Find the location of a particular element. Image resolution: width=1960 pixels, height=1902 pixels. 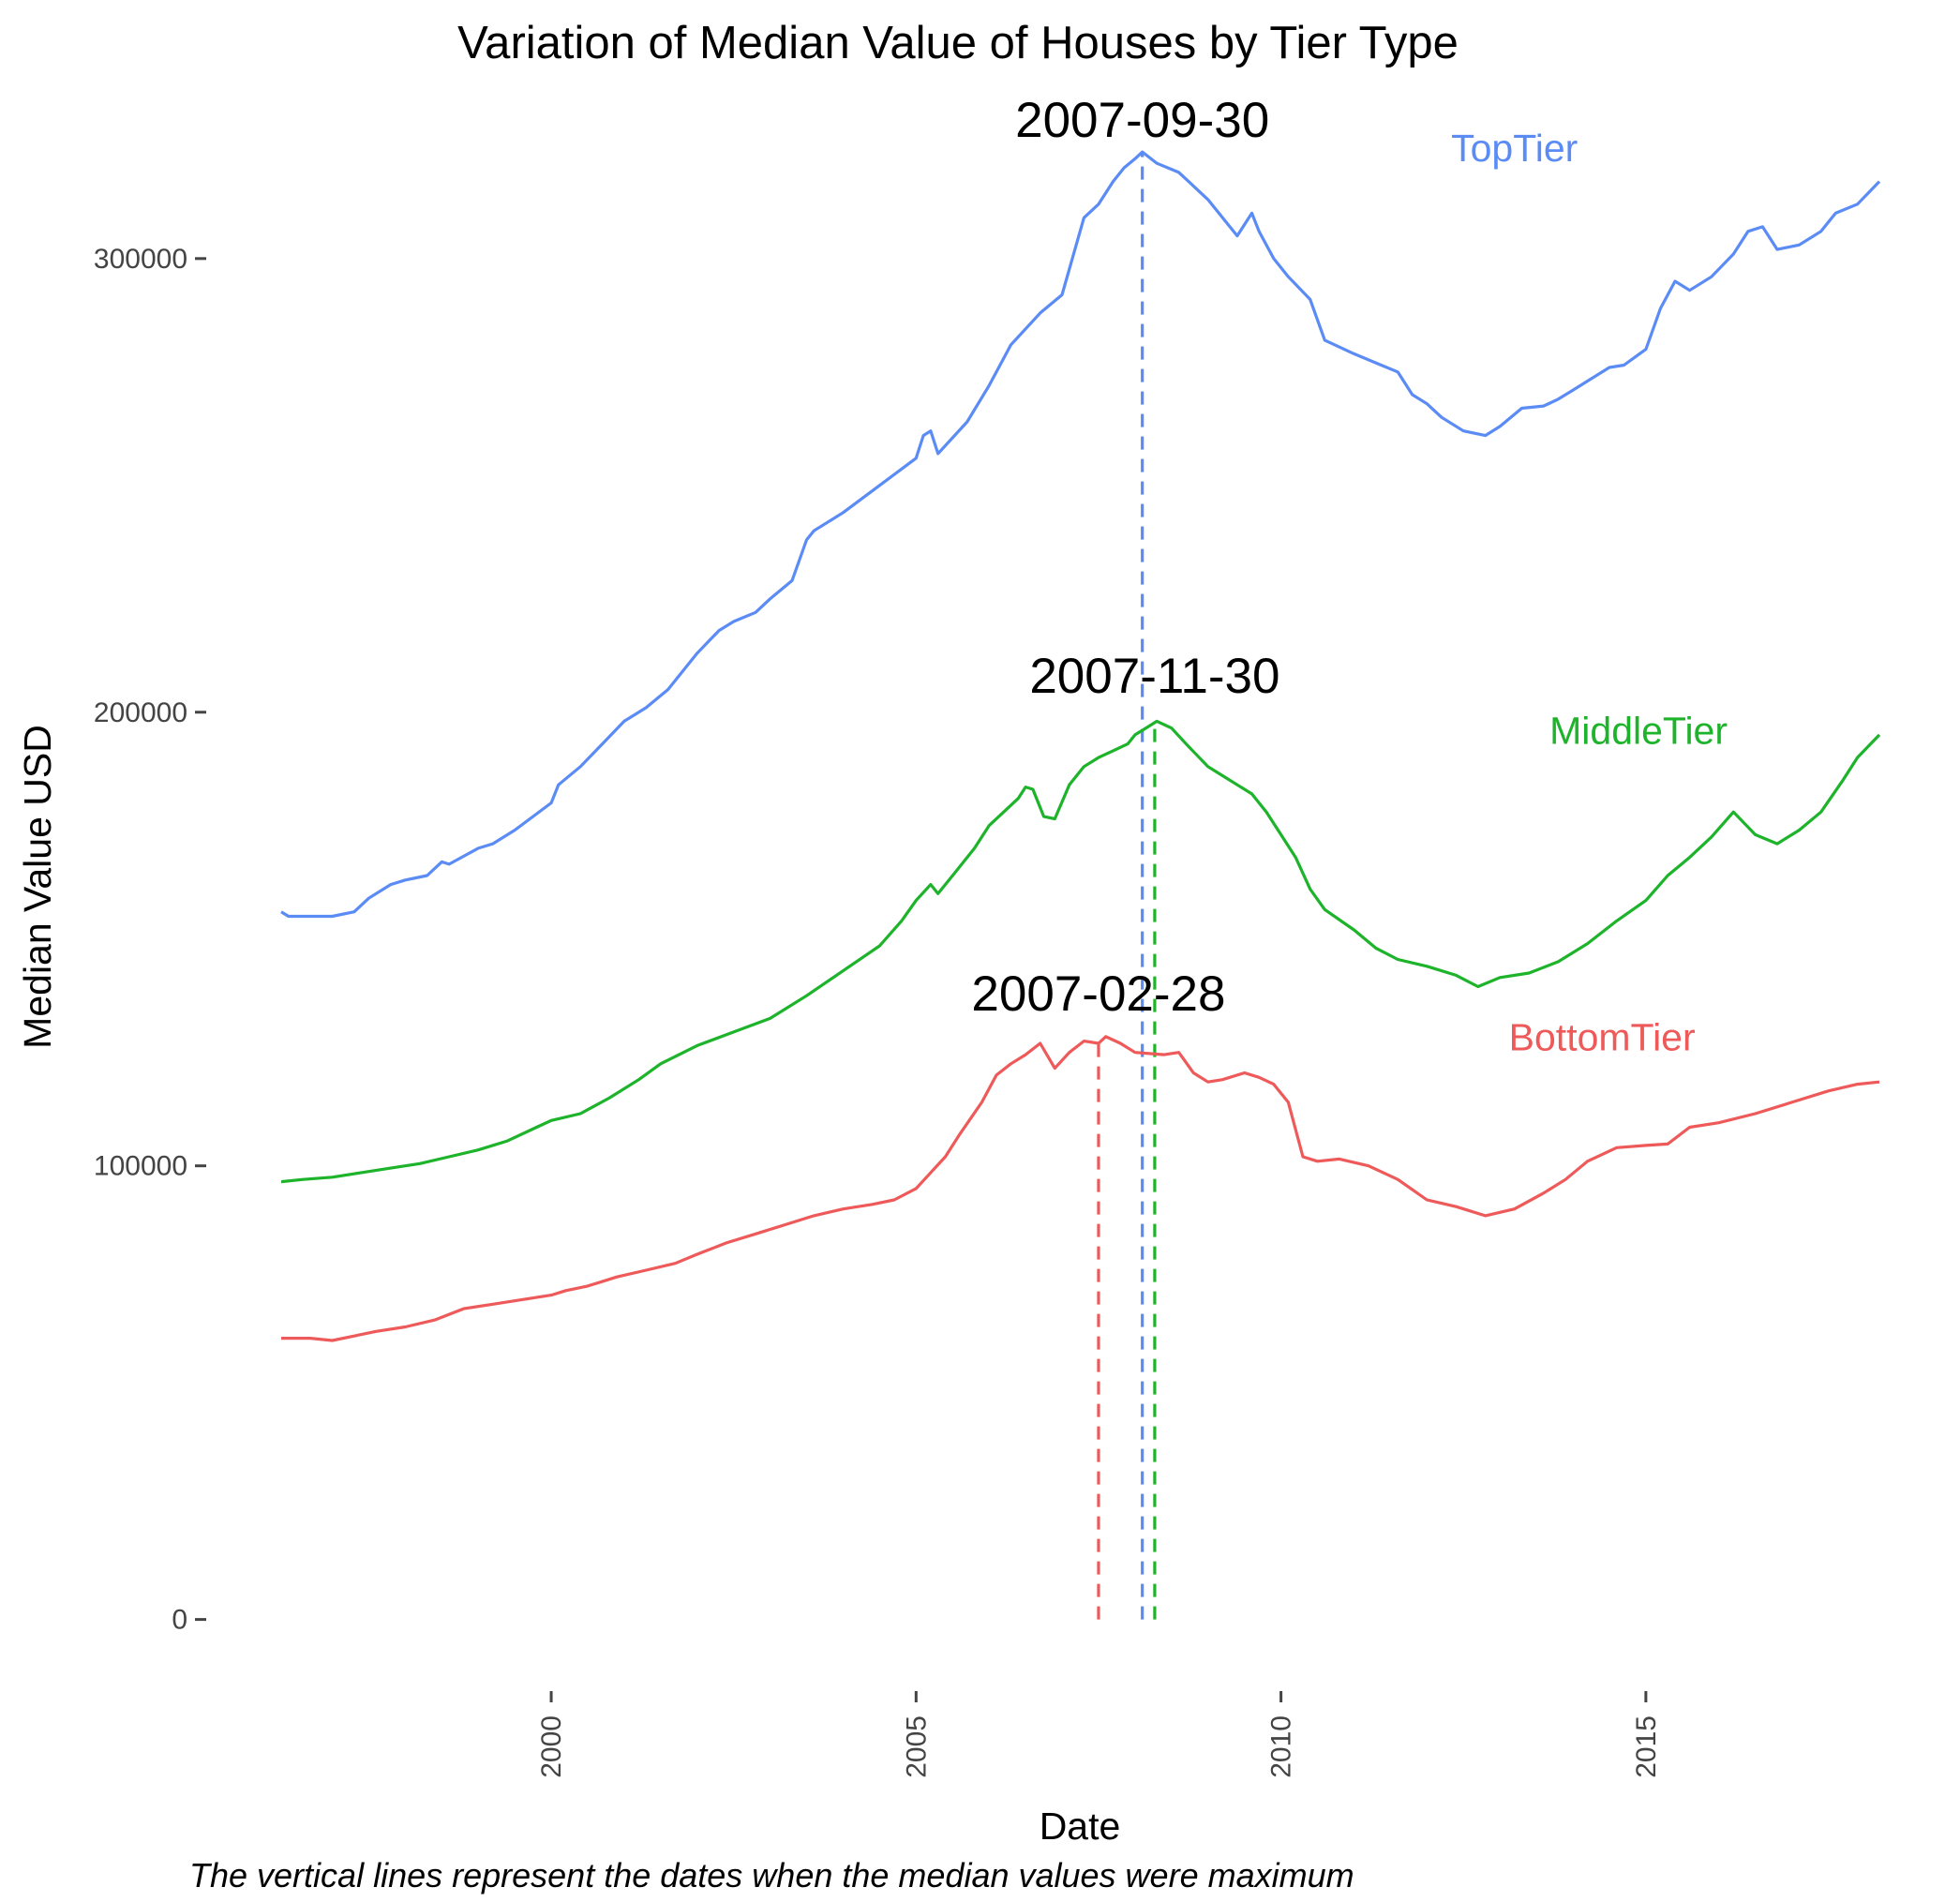

y-tick-label: 100000 is located at coordinates (140, 1166).